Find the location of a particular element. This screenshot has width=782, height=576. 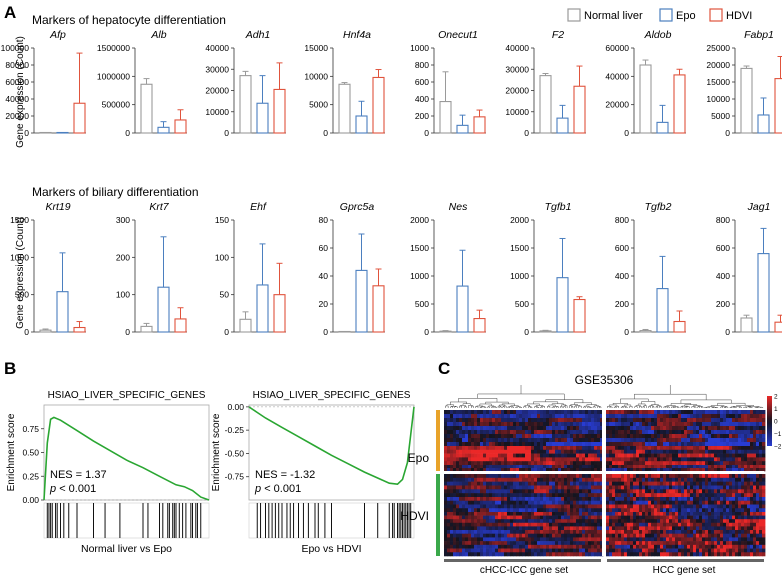

col-label-hcc: HCC gene set is located at coordinates (684, 570).